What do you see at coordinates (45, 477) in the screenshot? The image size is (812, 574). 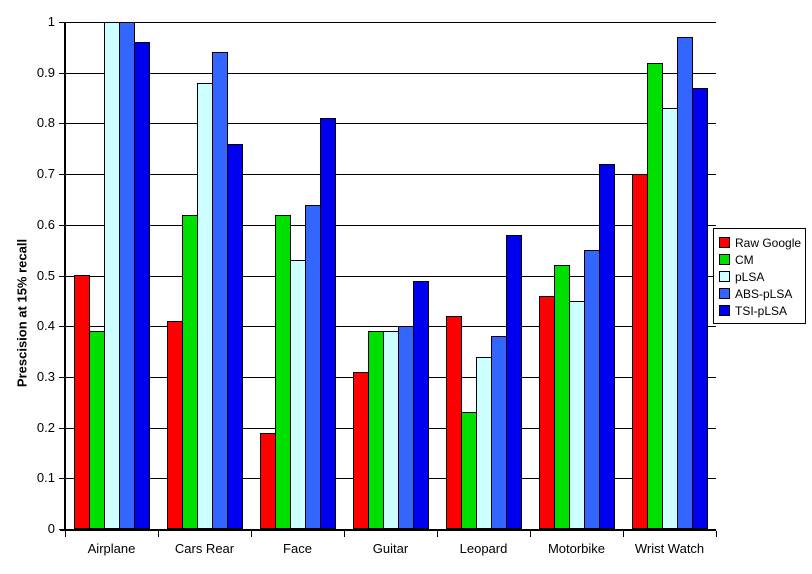 I see `y-axis-tick-label: 0.1` at bounding box center [45, 477].